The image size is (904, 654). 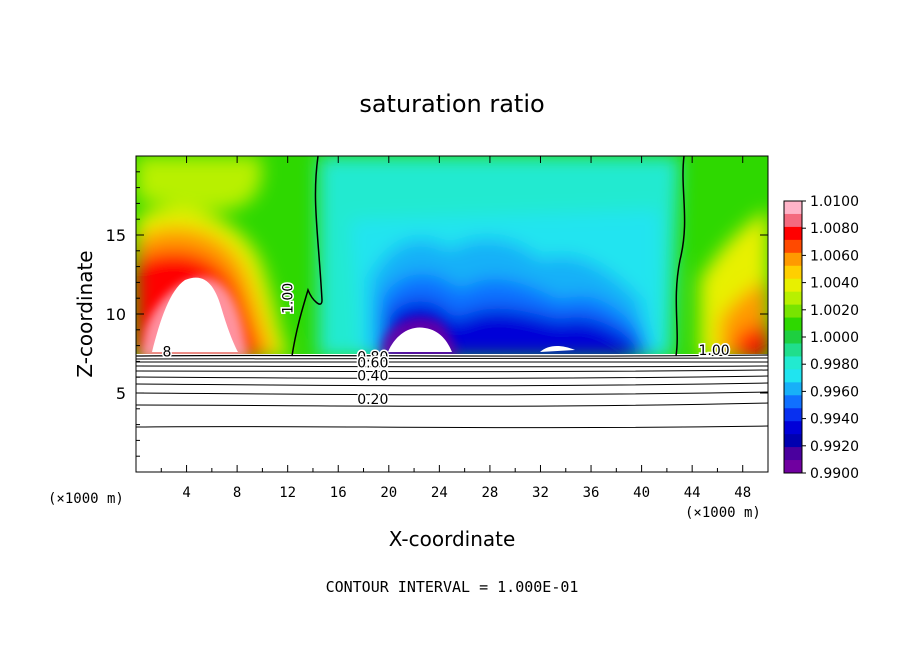 What do you see at coordinates (439, 493) in the screenshot?
I see `x-tick-label: 24` at bounding box center [439, 493].